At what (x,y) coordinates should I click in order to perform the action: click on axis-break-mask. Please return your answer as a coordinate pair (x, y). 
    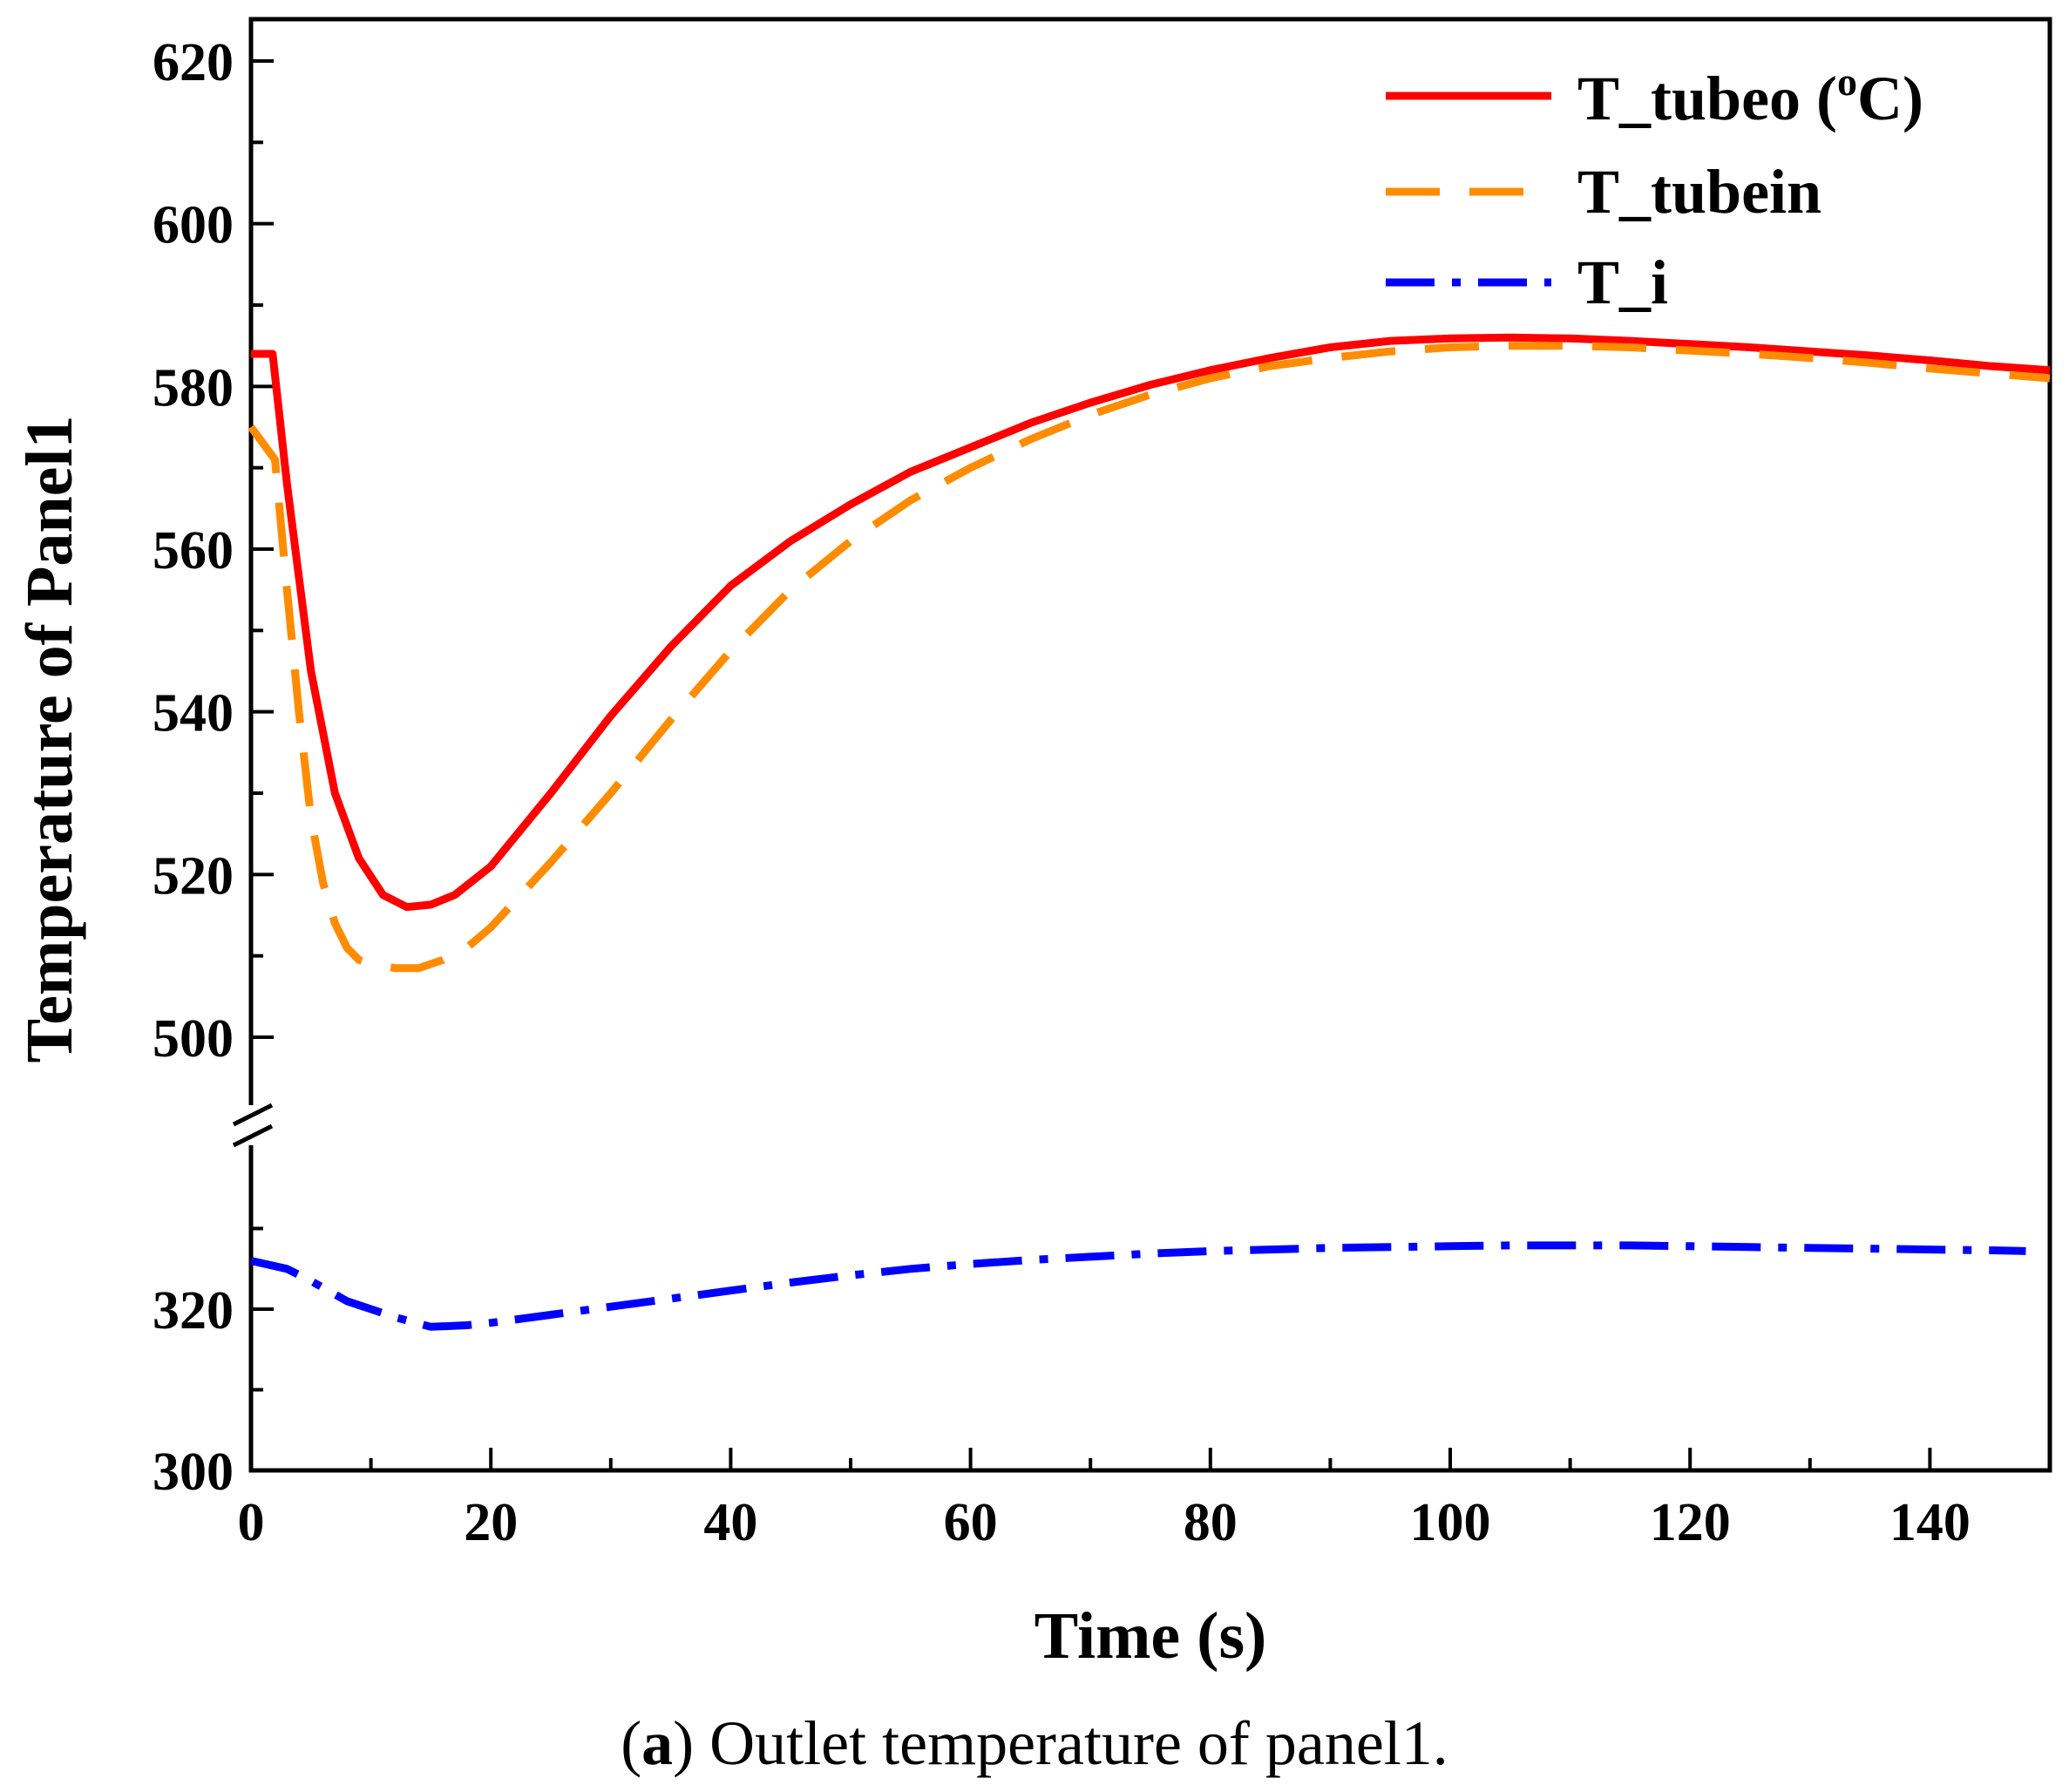
    Looking at the image, I should click on (252, 1125).